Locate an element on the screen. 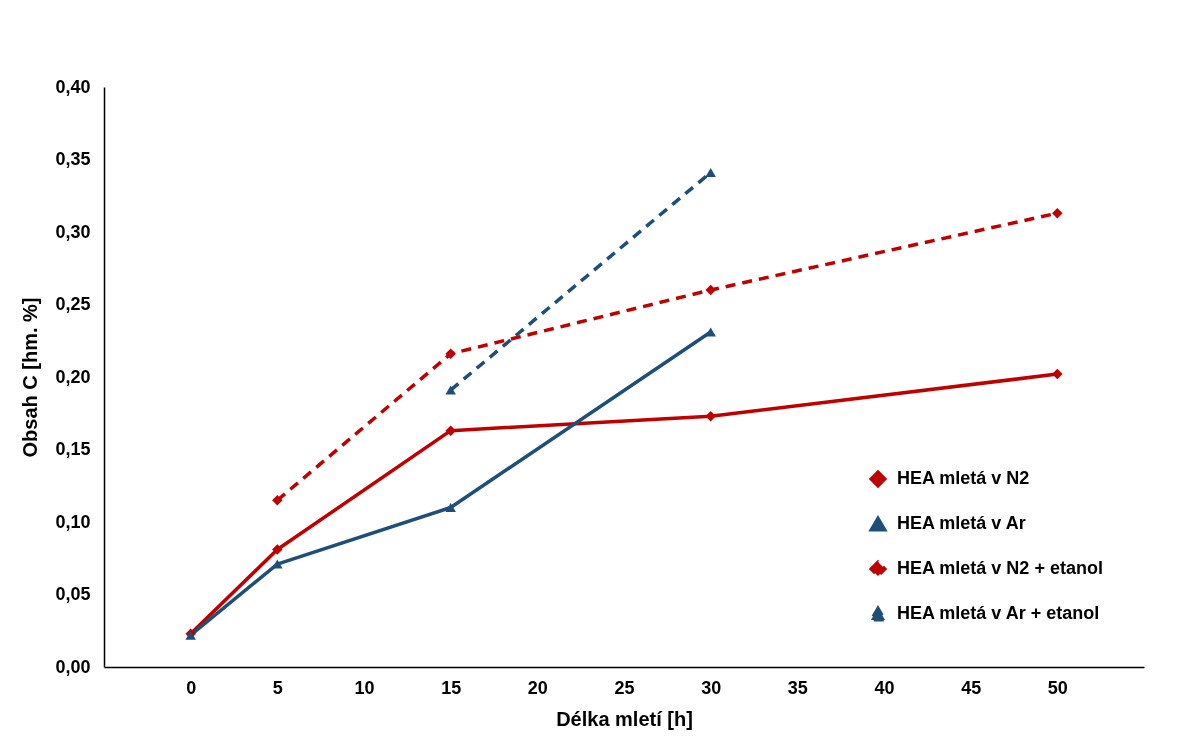  y-tick-label: 0,05 is located at coordinates (73, 594).